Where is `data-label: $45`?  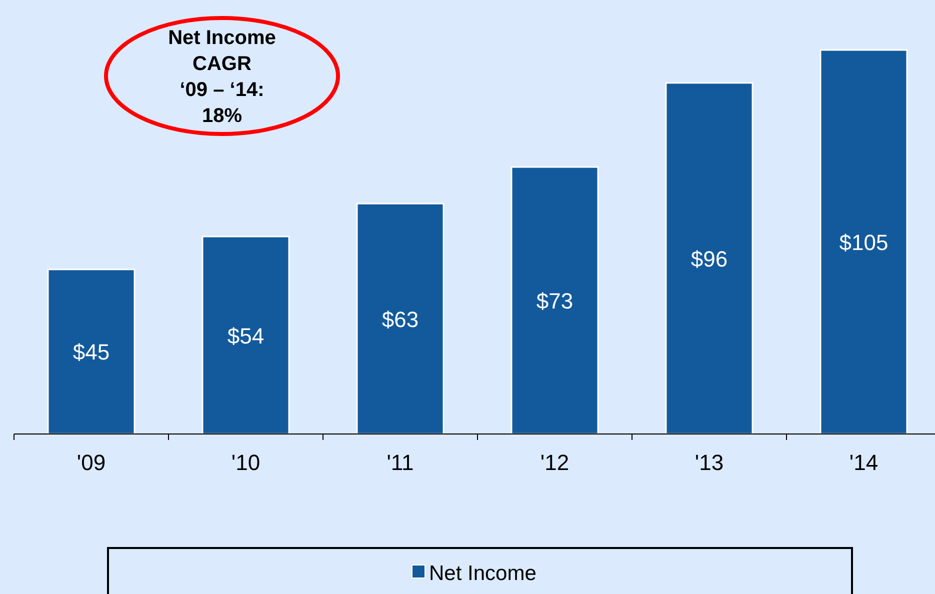
data-label: $45 is located at coordinates (91, 352).